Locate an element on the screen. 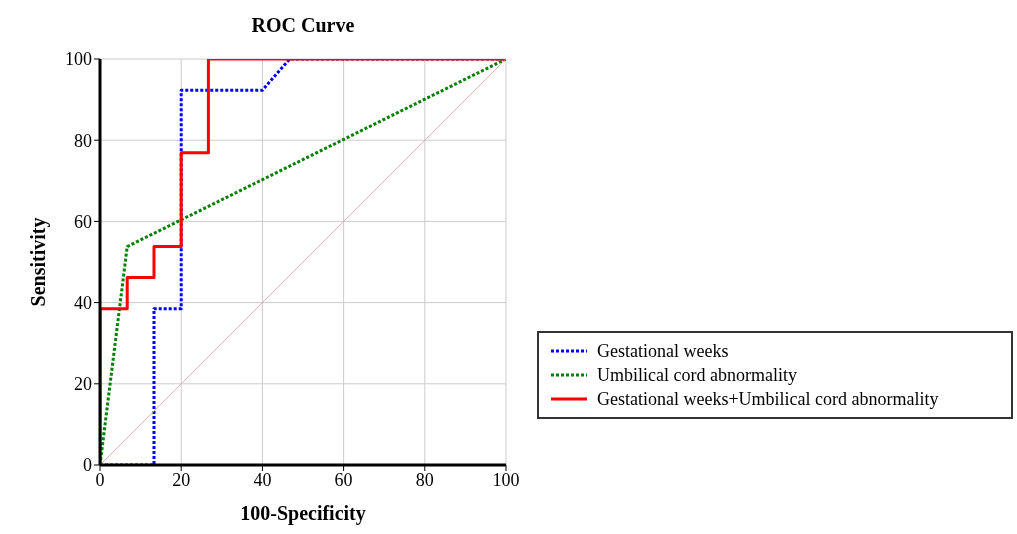 The height and width of the screenshot is (534, 1017). y-tick-label: 100 is located at coordinates (78, 59).